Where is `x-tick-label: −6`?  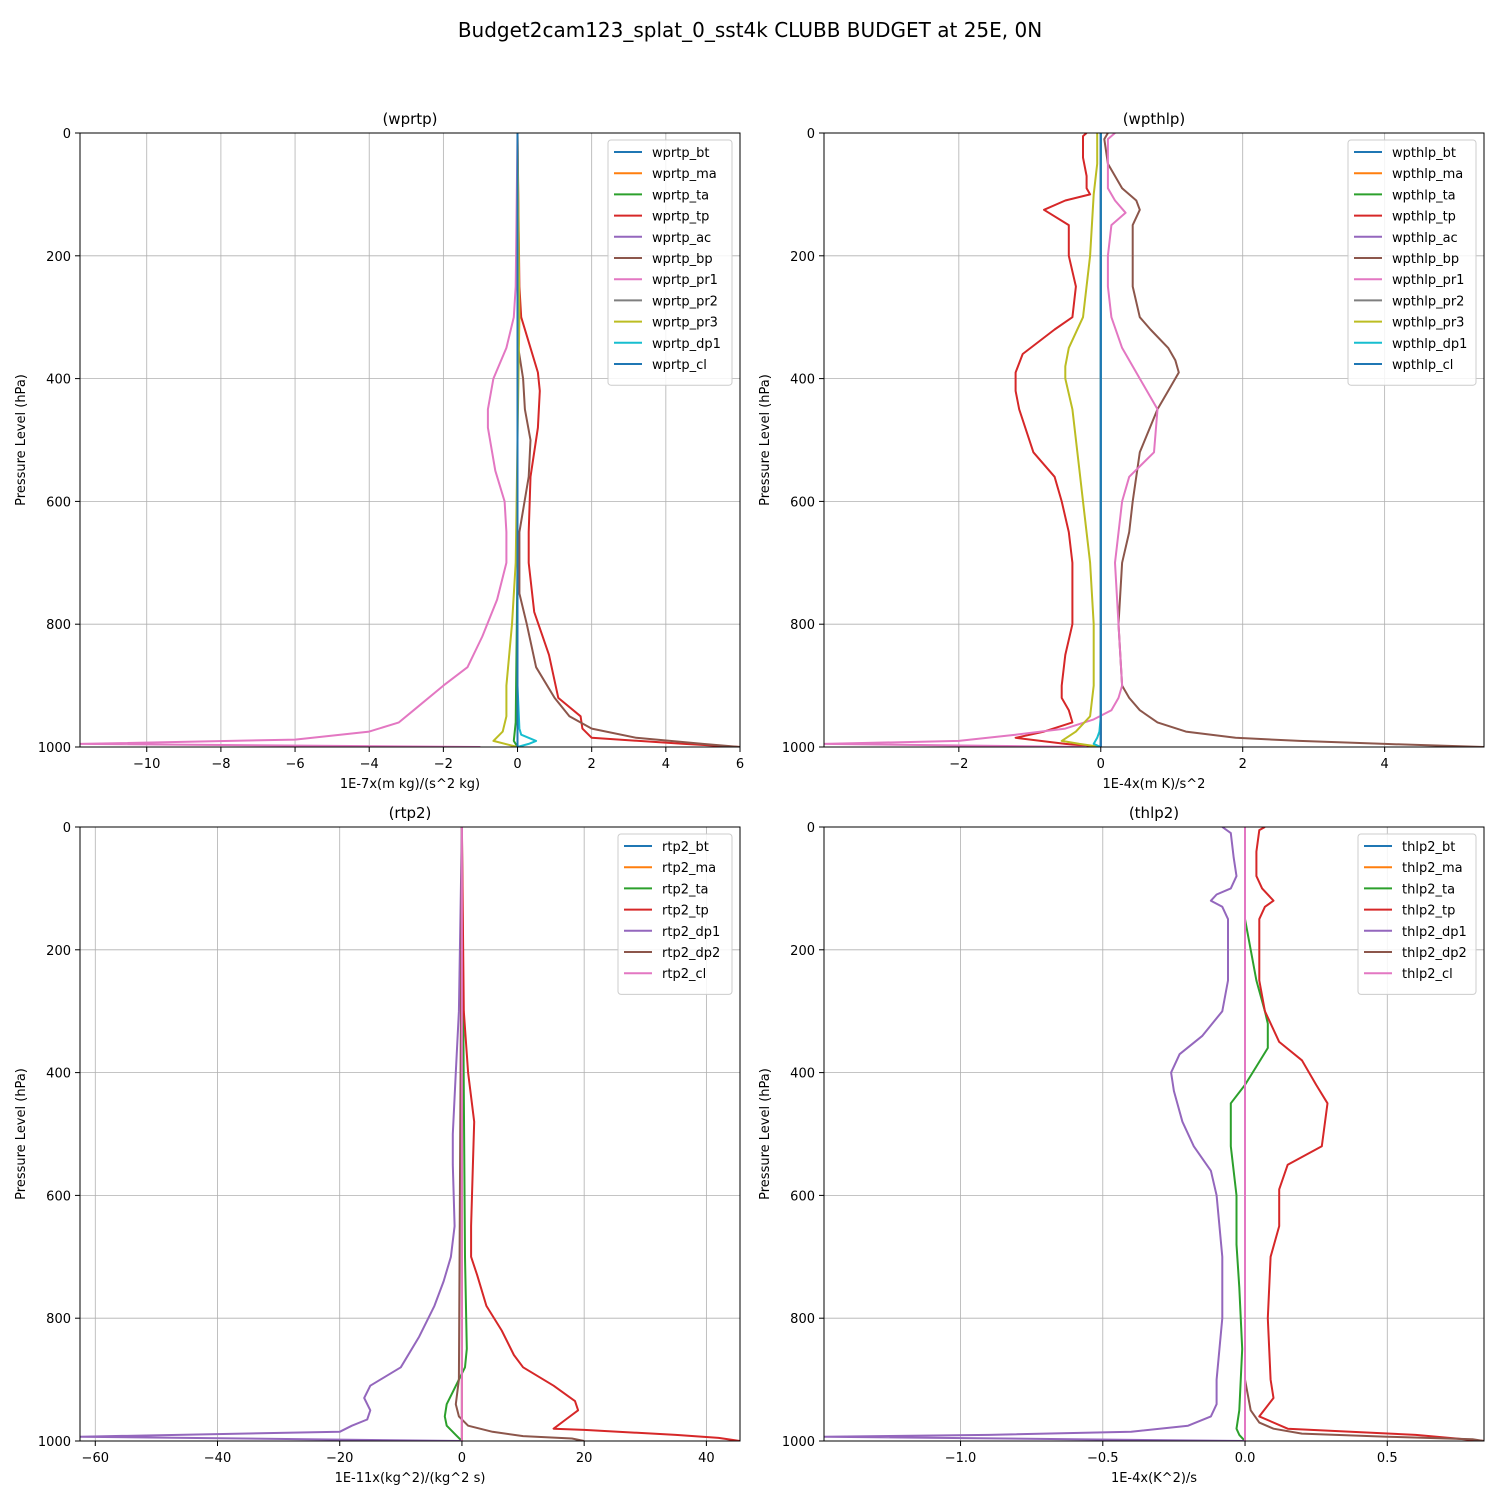
x-tick-label: −6 is located at coordinates (294, 764).